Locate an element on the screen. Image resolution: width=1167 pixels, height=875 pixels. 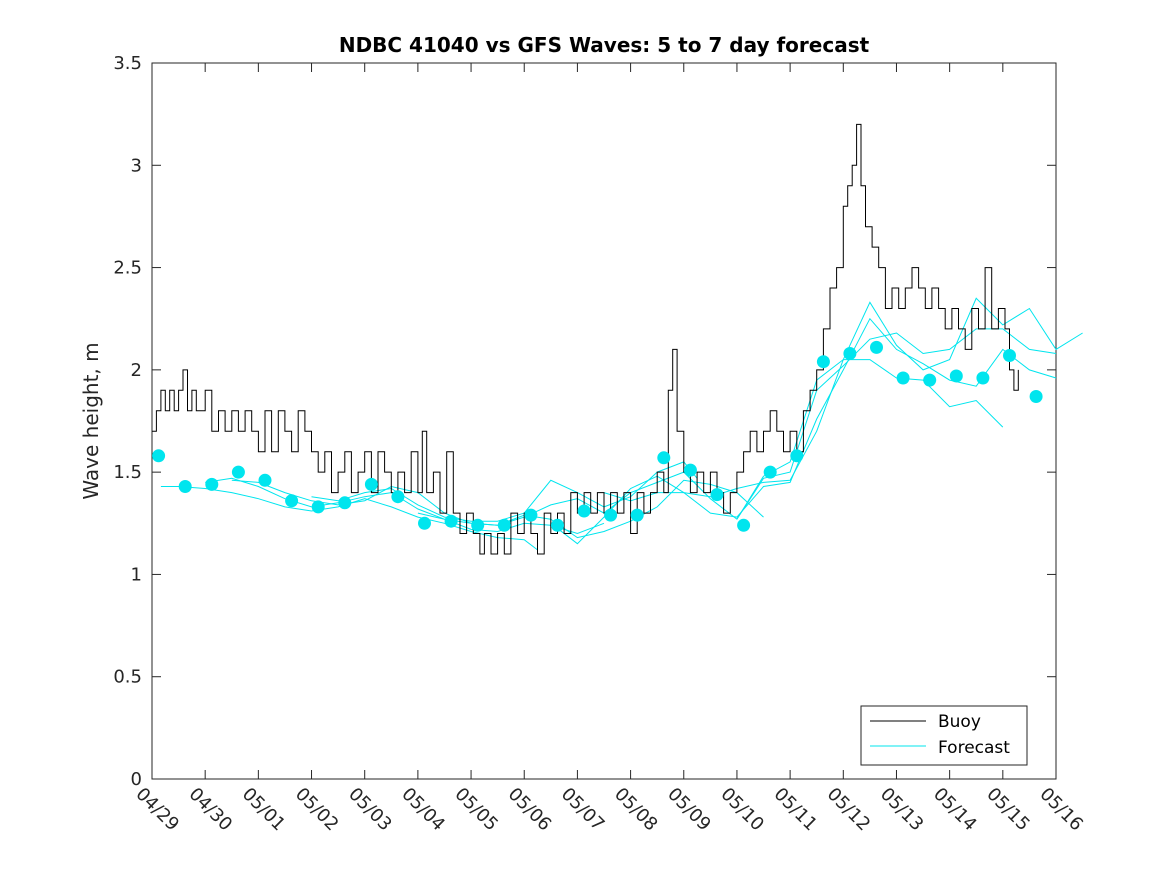
legend: Buoy Forecast is located at coordinates (944, 735).